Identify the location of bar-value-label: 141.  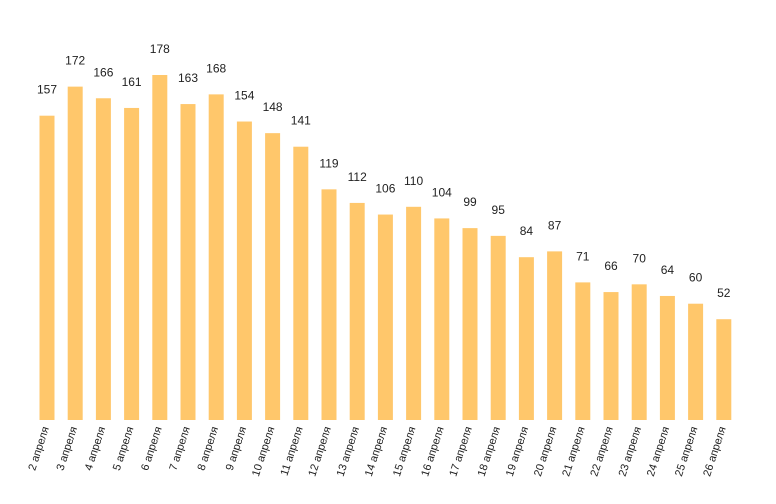
(301, 121).